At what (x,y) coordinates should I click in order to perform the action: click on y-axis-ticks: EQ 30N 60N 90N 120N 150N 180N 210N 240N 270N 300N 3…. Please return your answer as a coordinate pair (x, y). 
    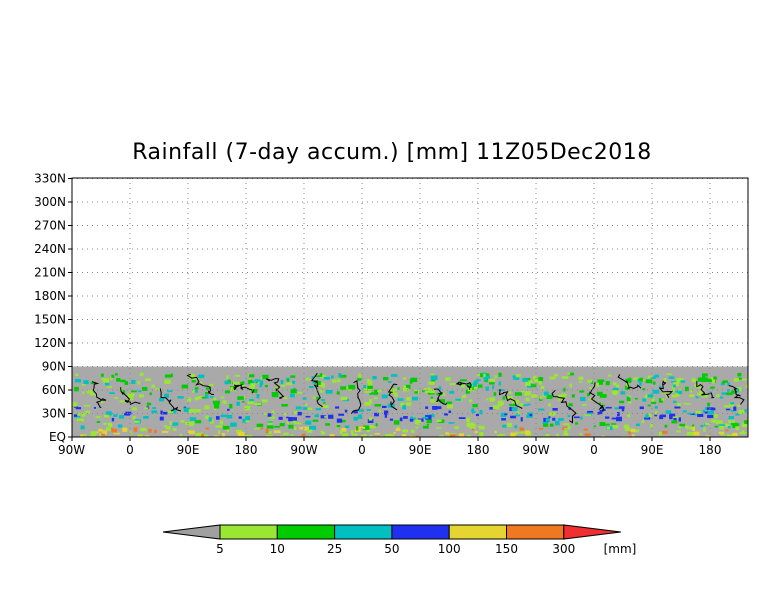
    Looking at the image, I should click on (53, 308).